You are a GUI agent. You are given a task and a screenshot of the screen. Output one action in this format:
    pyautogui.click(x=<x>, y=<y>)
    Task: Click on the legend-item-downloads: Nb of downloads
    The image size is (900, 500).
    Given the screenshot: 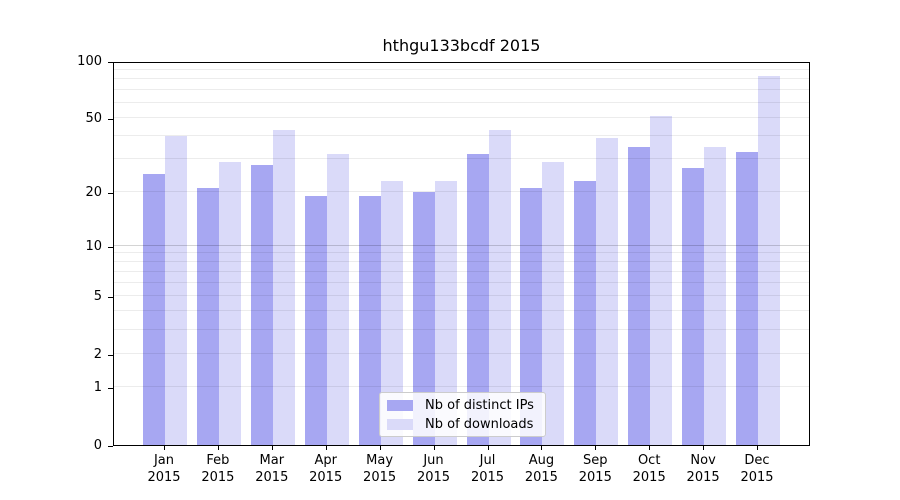 What is the action you would take?
    pyautogui.click(x=462, y=424)
    